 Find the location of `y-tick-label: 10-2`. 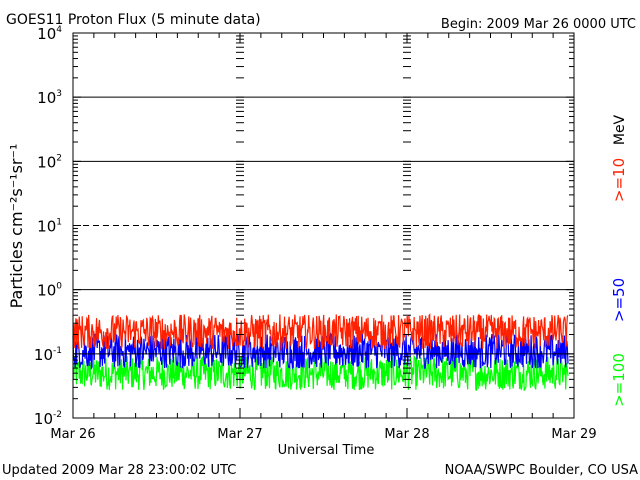

y-tick-label: 10-2 is located at coordinates (48, 419).